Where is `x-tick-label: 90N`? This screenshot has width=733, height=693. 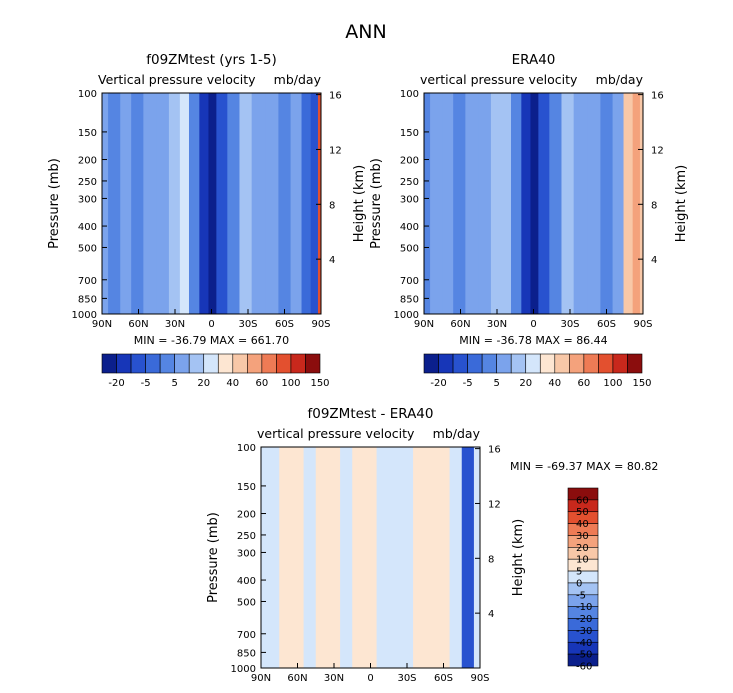
x-tick-label: 90N is located at coordinates (102, 324).